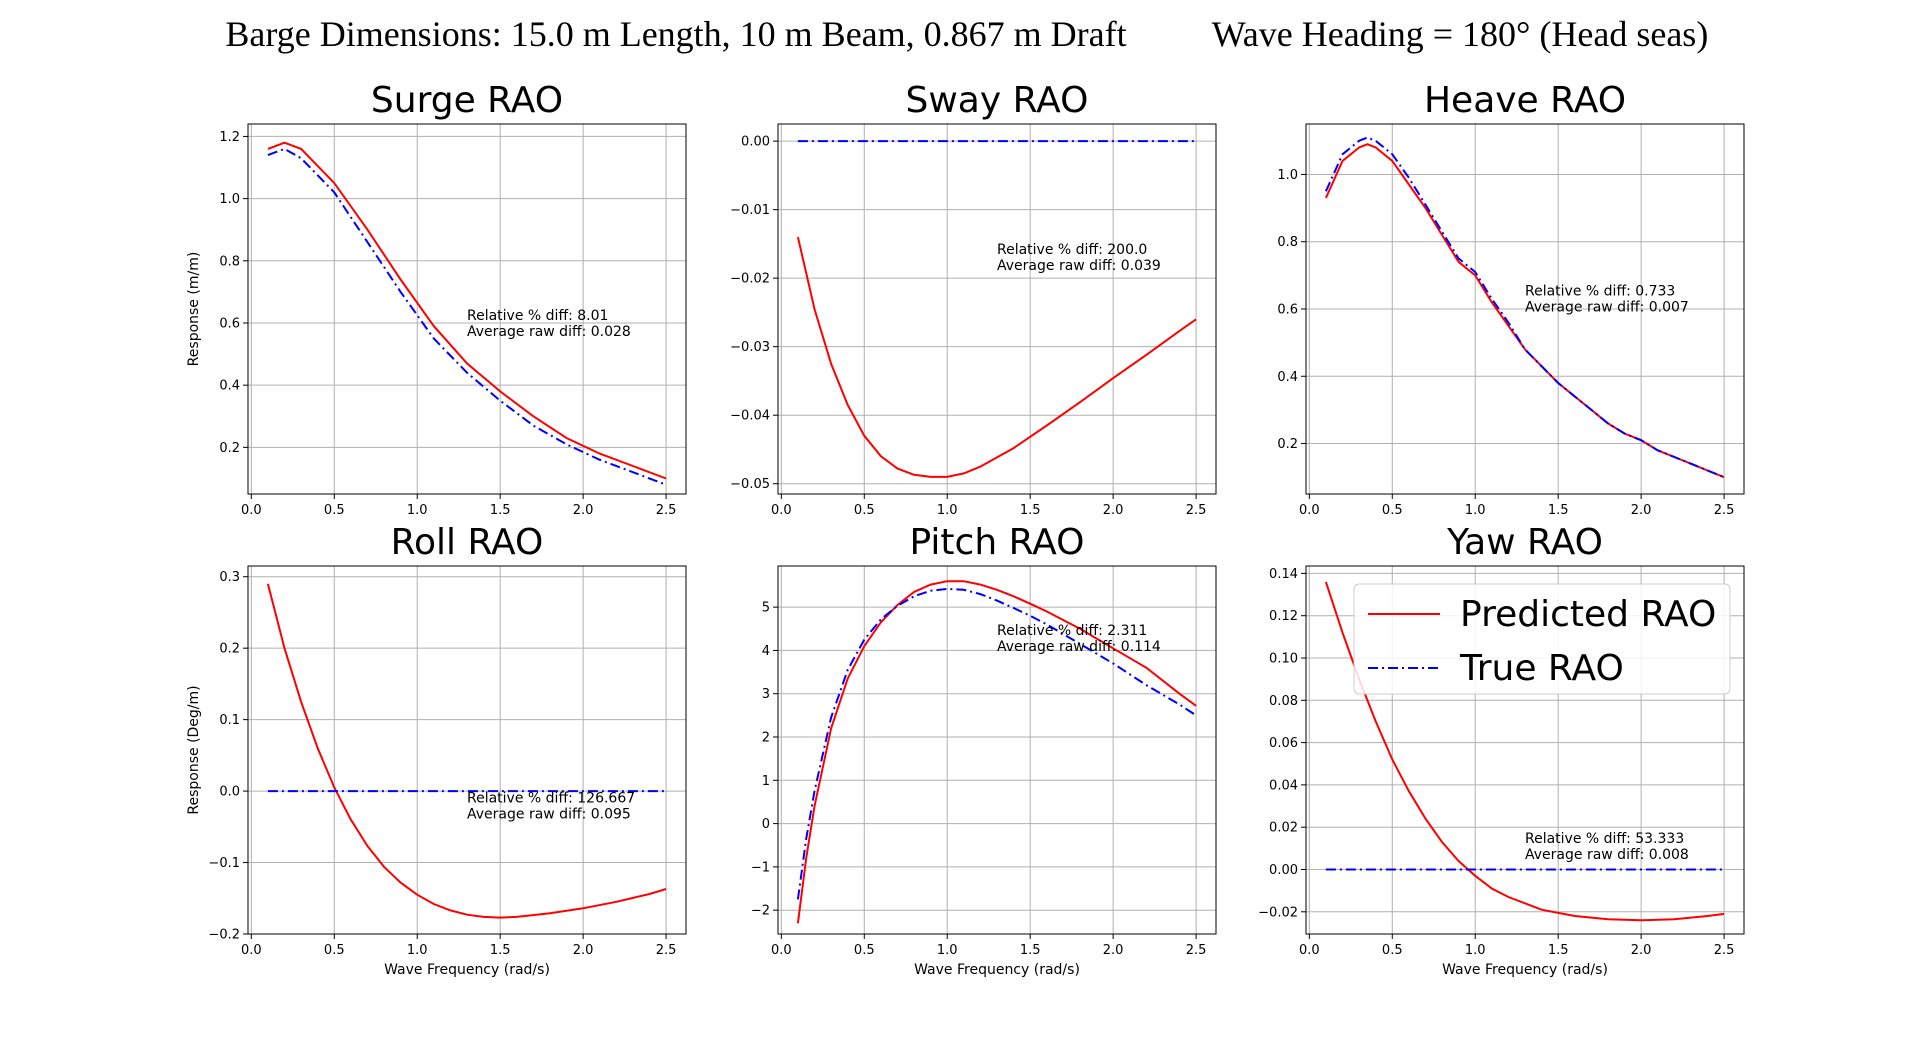 The height and width of the screenshot is (1040, 1920). What do you see at coordinates (766, 651) in the screenshot?
I see `y-tick-label: 4` at bounding box center [766, 651].